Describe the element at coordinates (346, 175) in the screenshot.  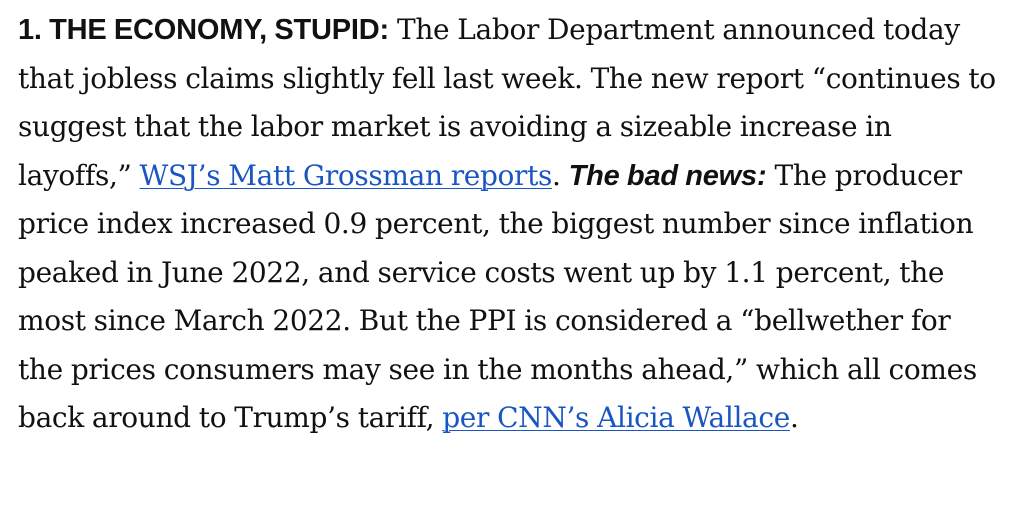
I see `wsj-article-link: WSJ’s Matt Grossman reports` at that location.